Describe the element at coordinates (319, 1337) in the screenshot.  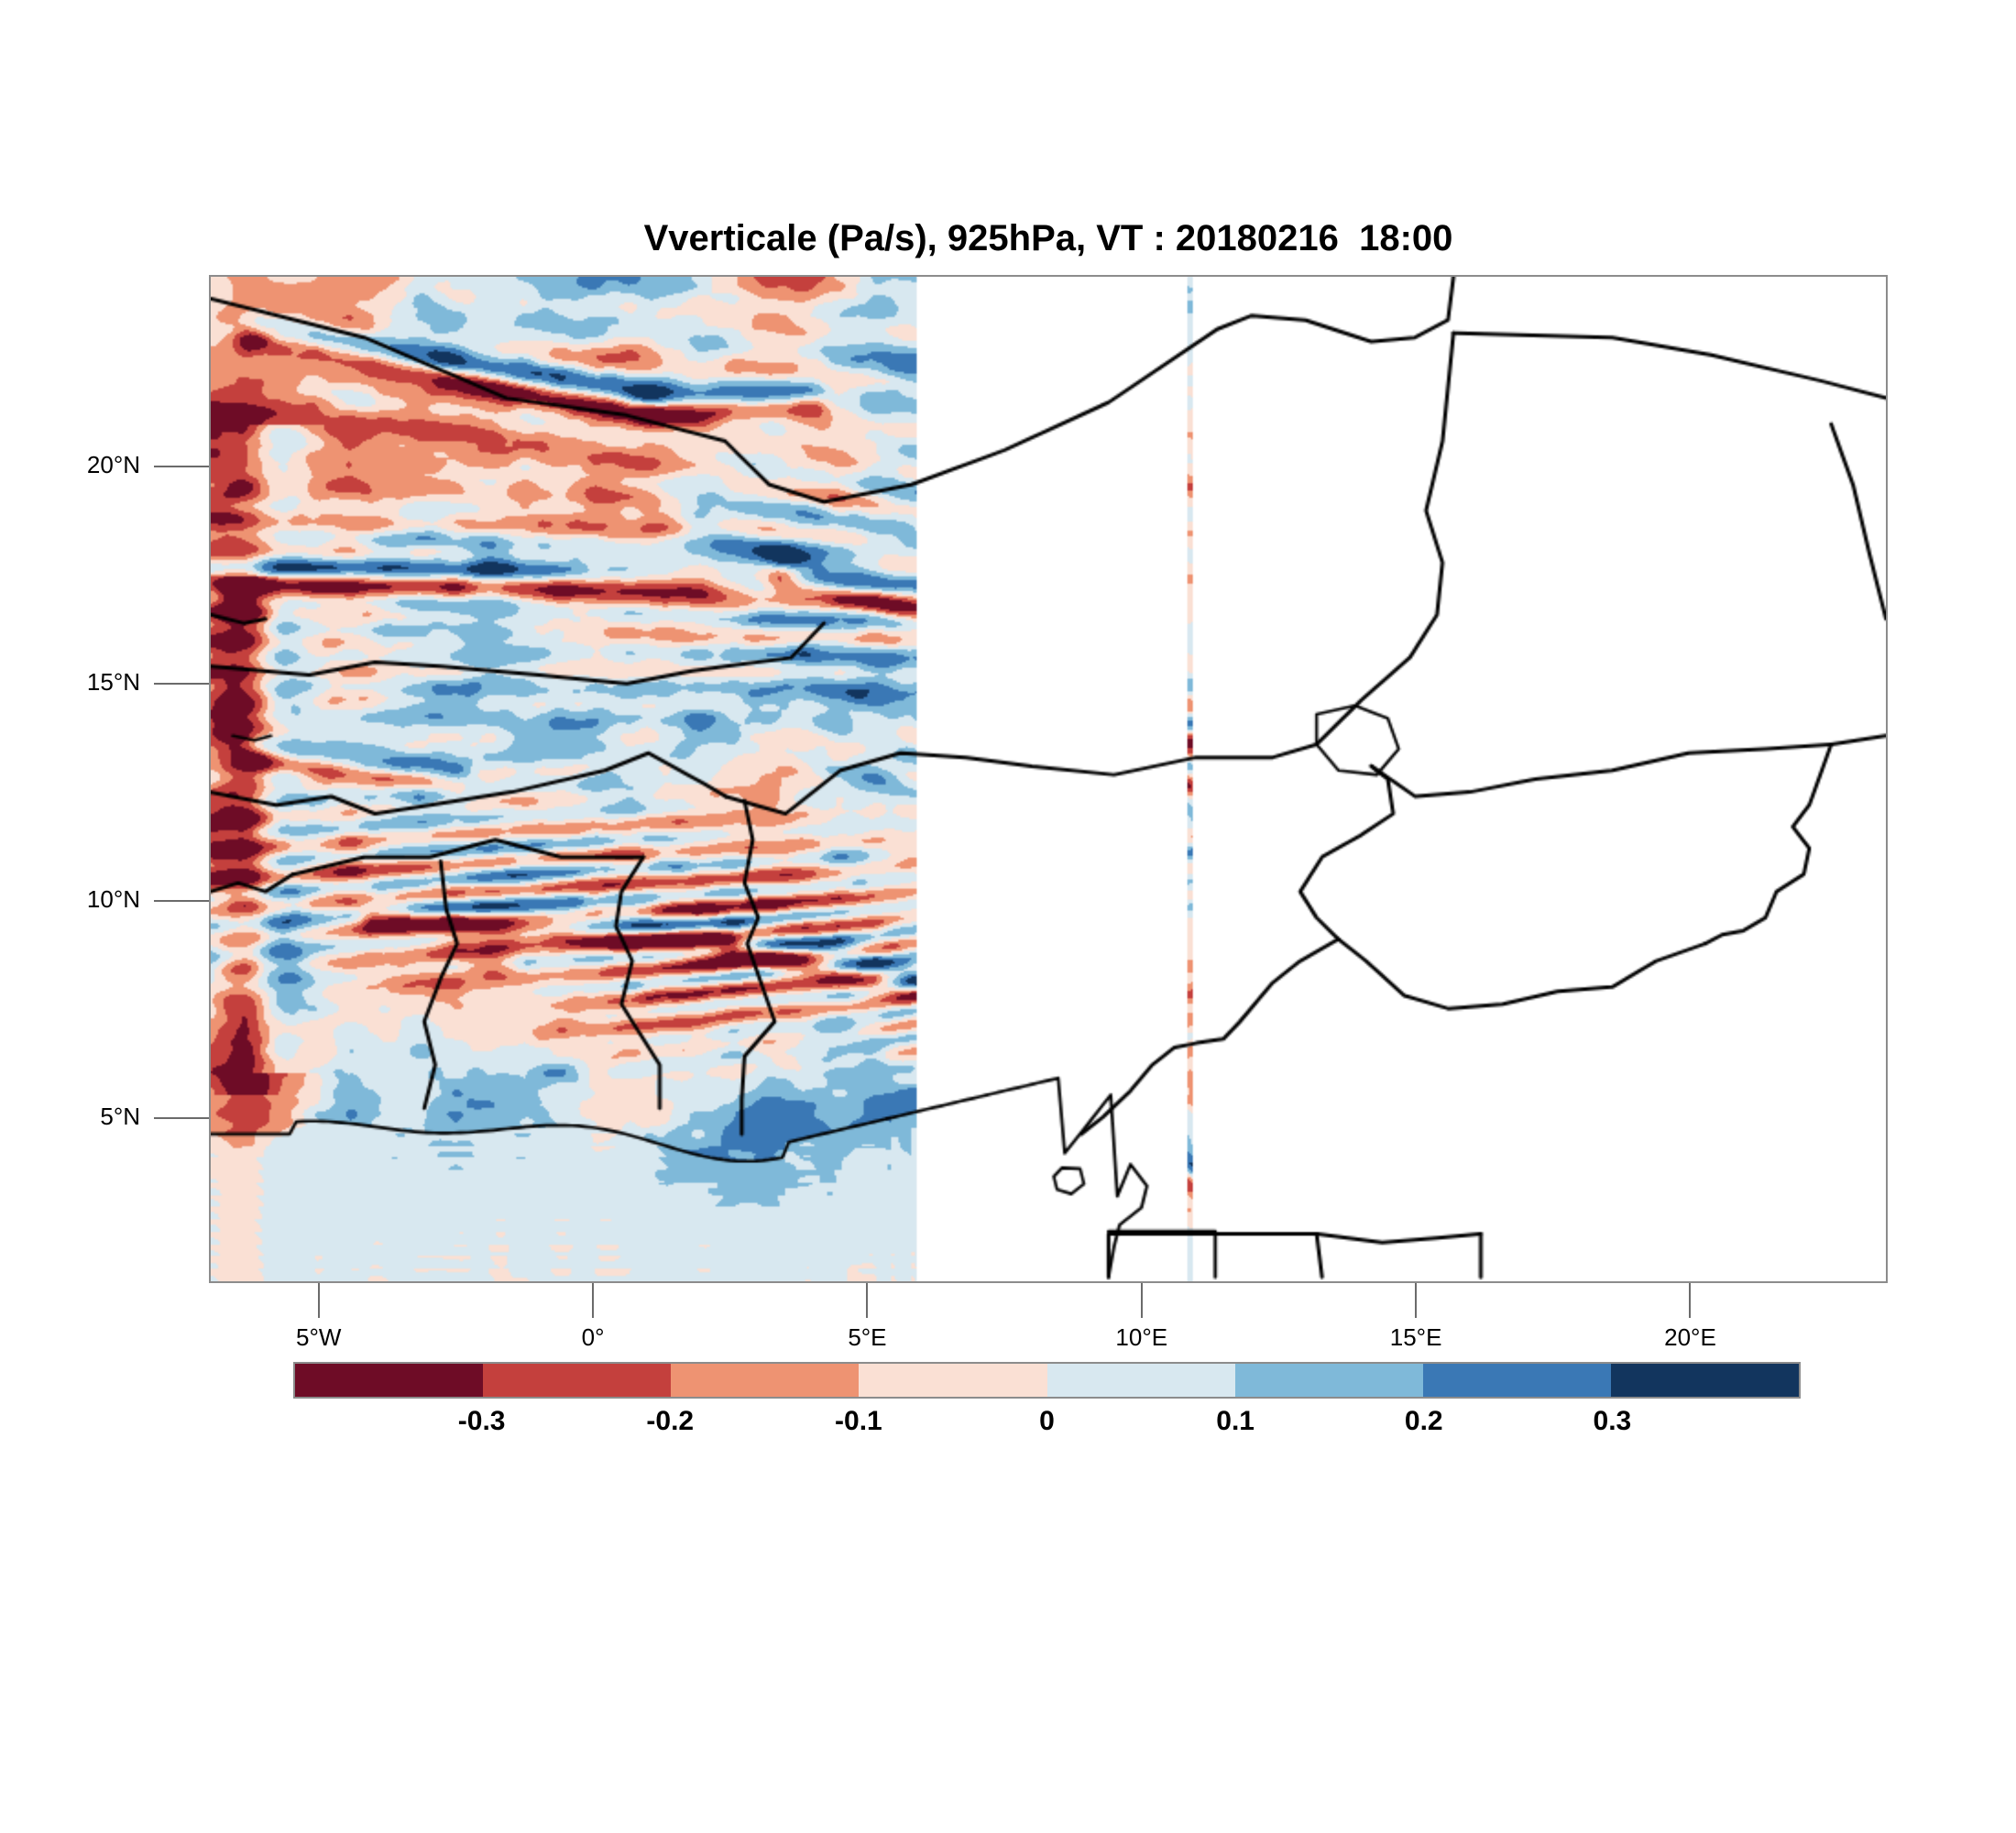
I see `longitude-tick-label-0: 5°W` at that location.